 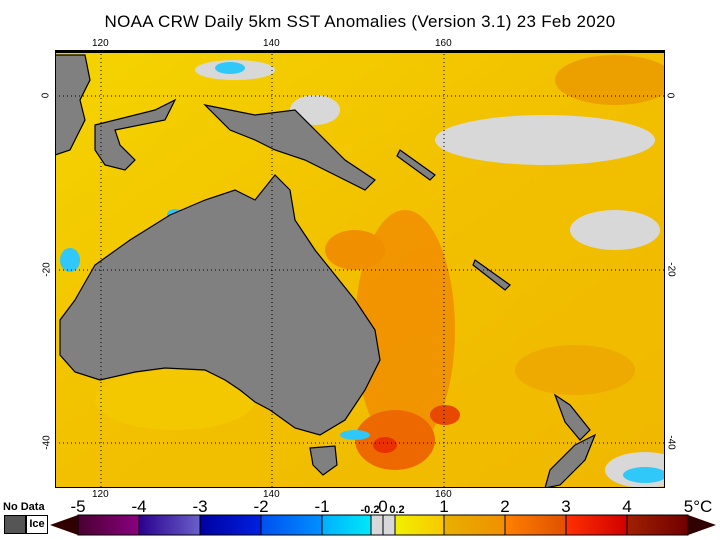 I want to click on solomon-islands, so click(x=416, y=165).